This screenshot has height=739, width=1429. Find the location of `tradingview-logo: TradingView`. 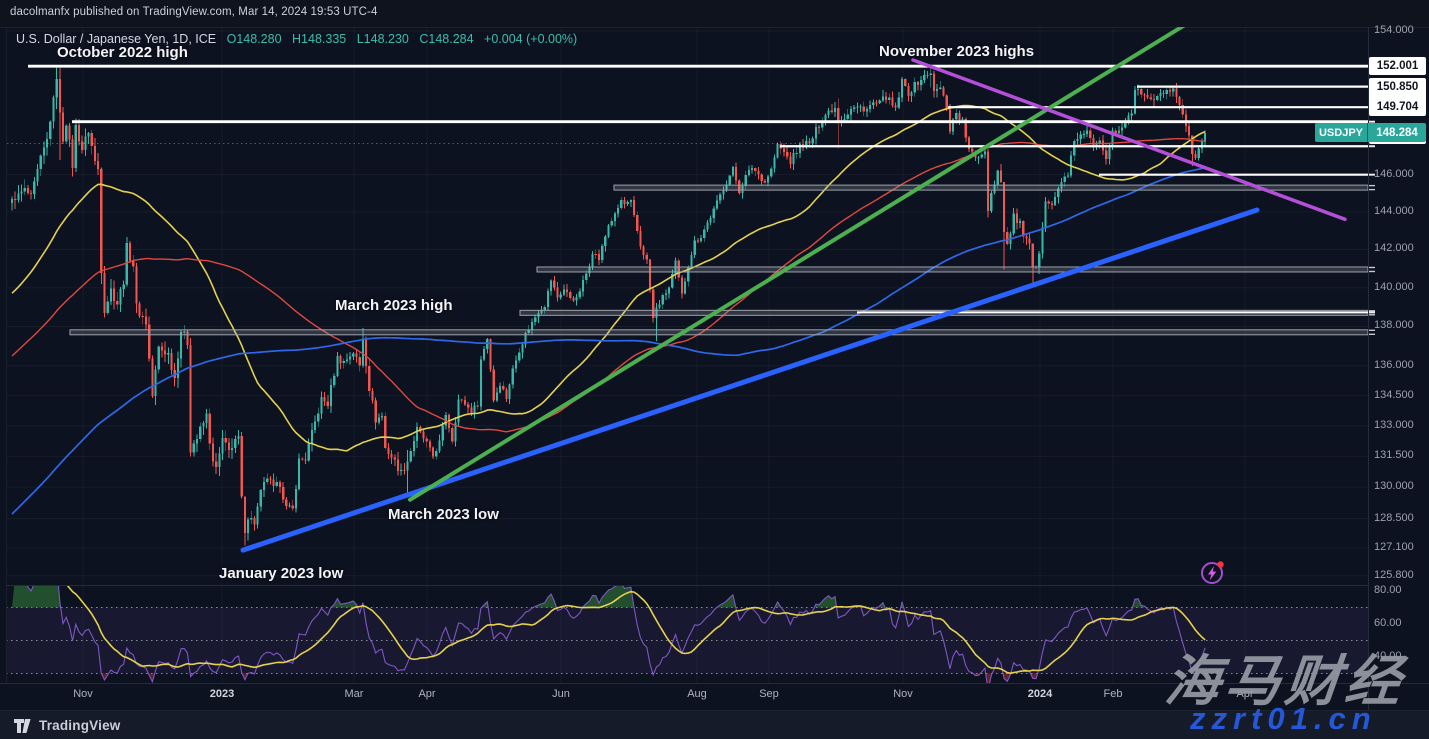

tradingview-logo: TradingView is located at coordinates (67, 726).